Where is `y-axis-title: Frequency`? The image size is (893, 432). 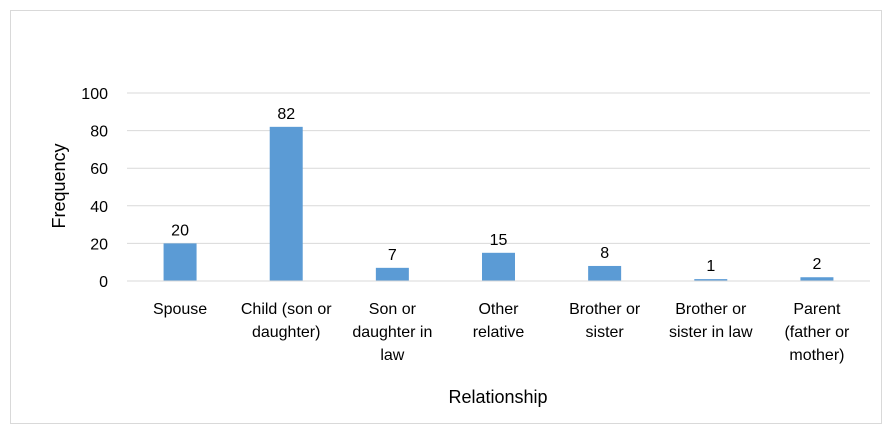
y-axis-title: Frequency is located at coordinates (59, 185).